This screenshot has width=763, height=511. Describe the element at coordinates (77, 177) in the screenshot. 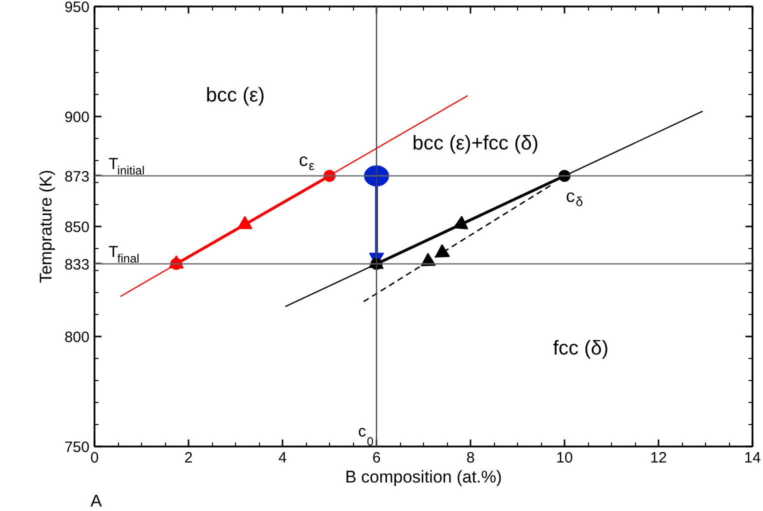

I see `y-tick-label: 873` at that location.